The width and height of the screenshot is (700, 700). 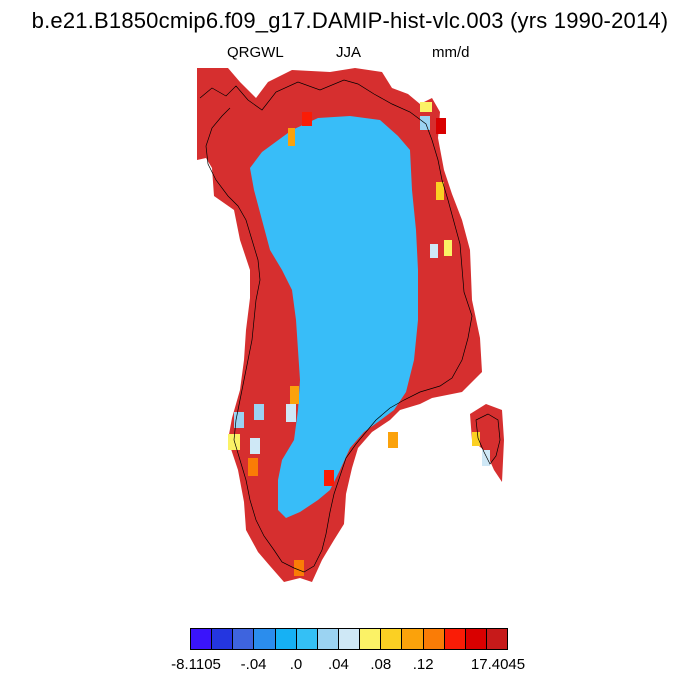 What do you see at coordinates (253, 664) in the screenshot?
I see `colorbar-label: -.04` at bounding box center [253, 664].